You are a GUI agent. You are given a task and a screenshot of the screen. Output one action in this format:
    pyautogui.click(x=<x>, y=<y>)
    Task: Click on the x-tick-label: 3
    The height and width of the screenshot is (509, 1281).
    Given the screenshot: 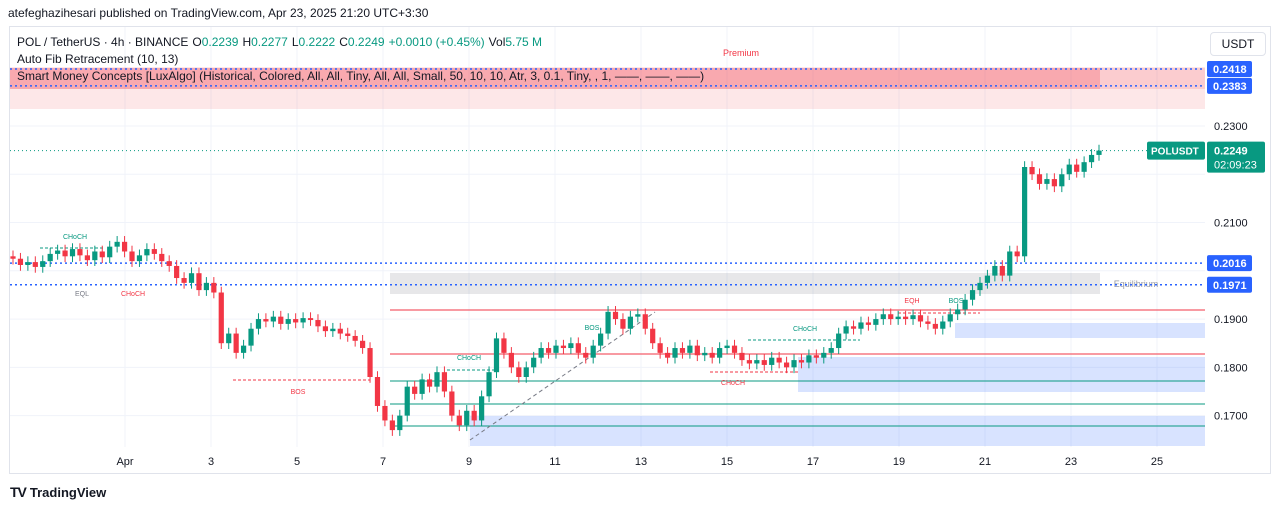 What is the action you would take?
    pyautogui.click(x=211, y=462)
    